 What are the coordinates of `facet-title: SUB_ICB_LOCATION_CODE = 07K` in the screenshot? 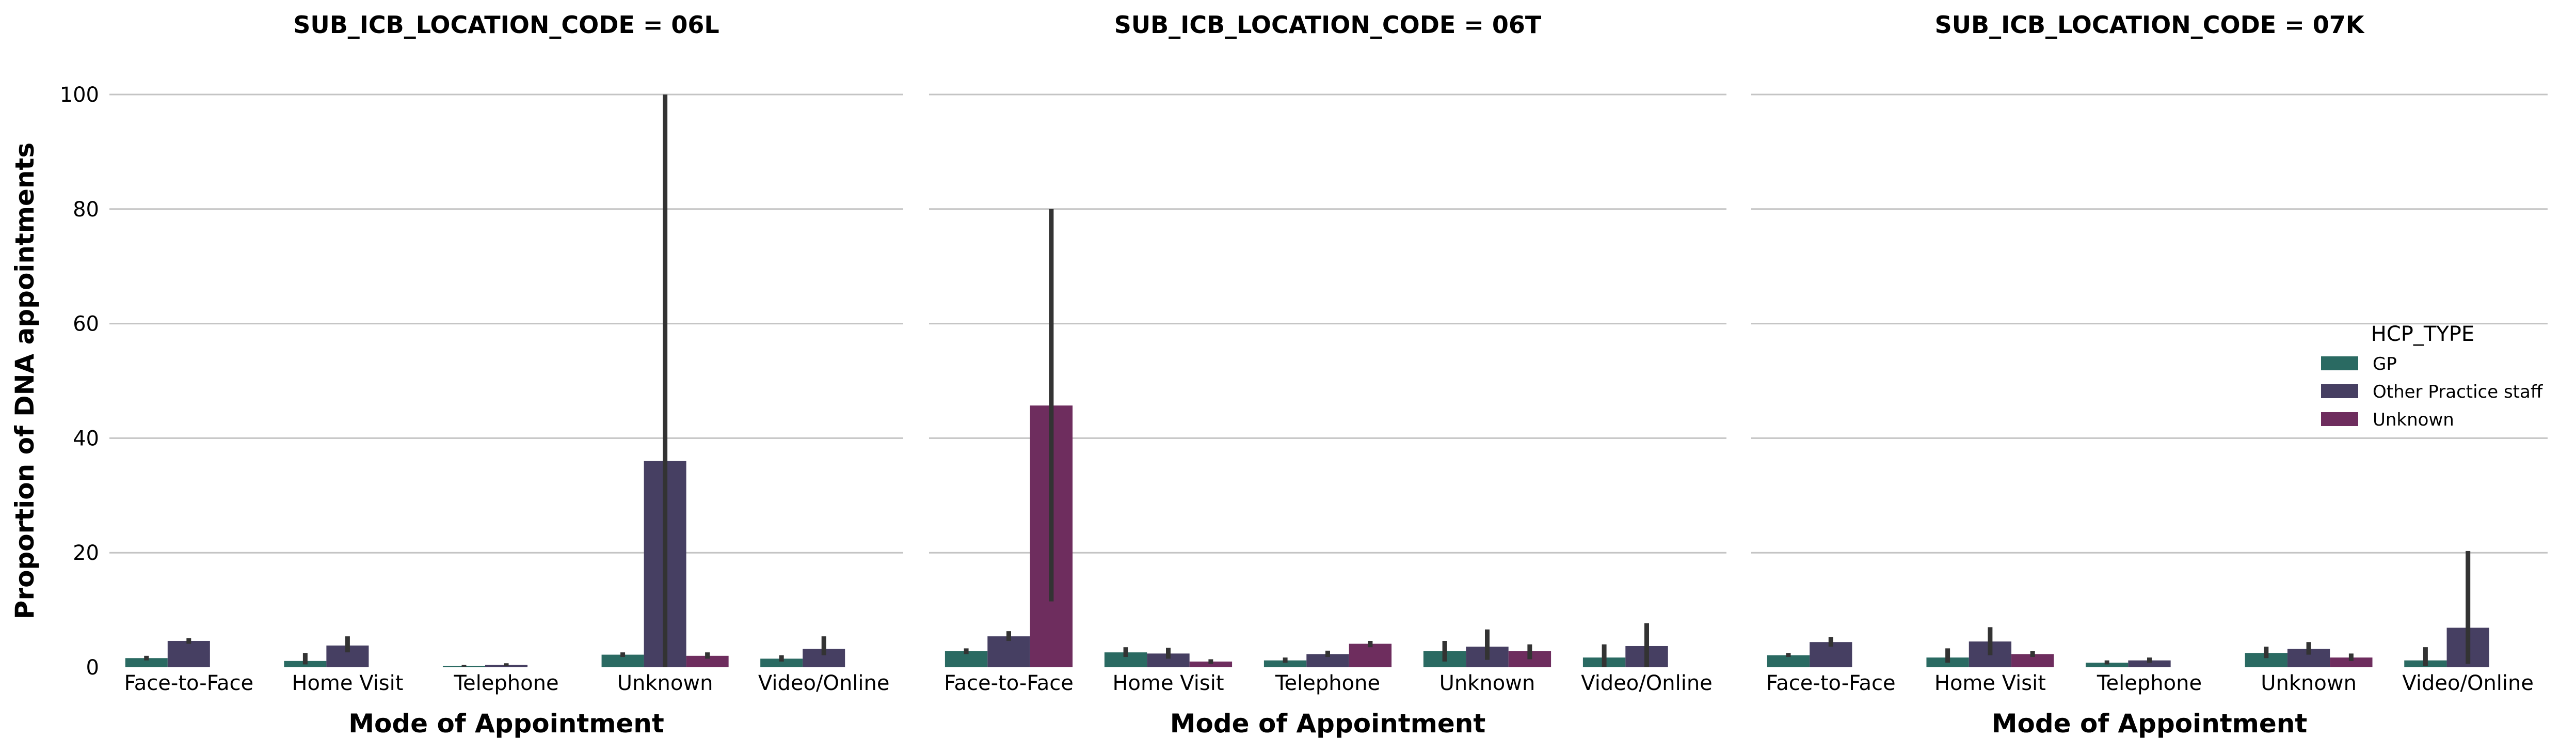 It's located at (2150, 25).